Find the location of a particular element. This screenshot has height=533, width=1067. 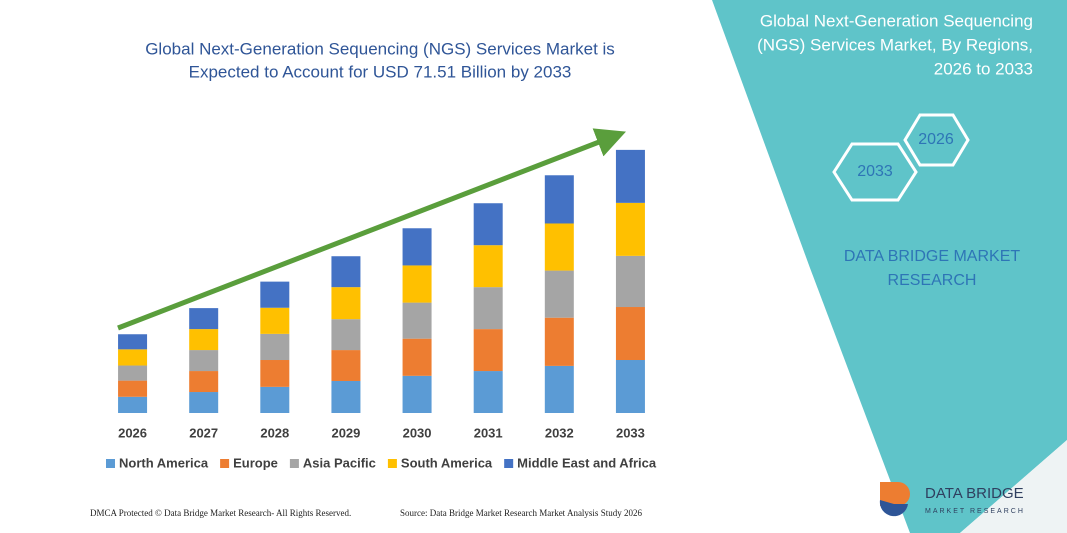

panel-title: Global Next-Generation Sequencing is located at coordinates (896, 20).